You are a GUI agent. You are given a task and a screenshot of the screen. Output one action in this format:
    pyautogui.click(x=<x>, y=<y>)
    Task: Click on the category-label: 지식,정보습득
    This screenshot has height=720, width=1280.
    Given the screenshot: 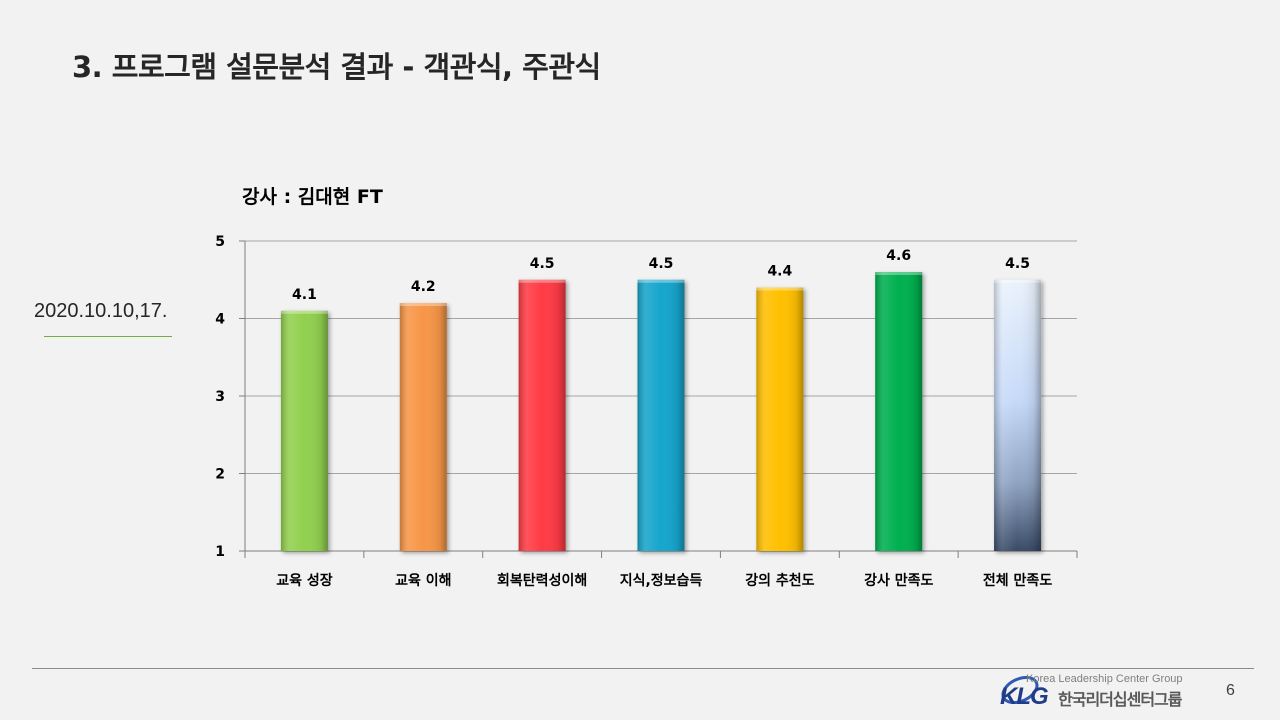 What is the action you would take?
    pyautogui.click(x=661, y=580)
    